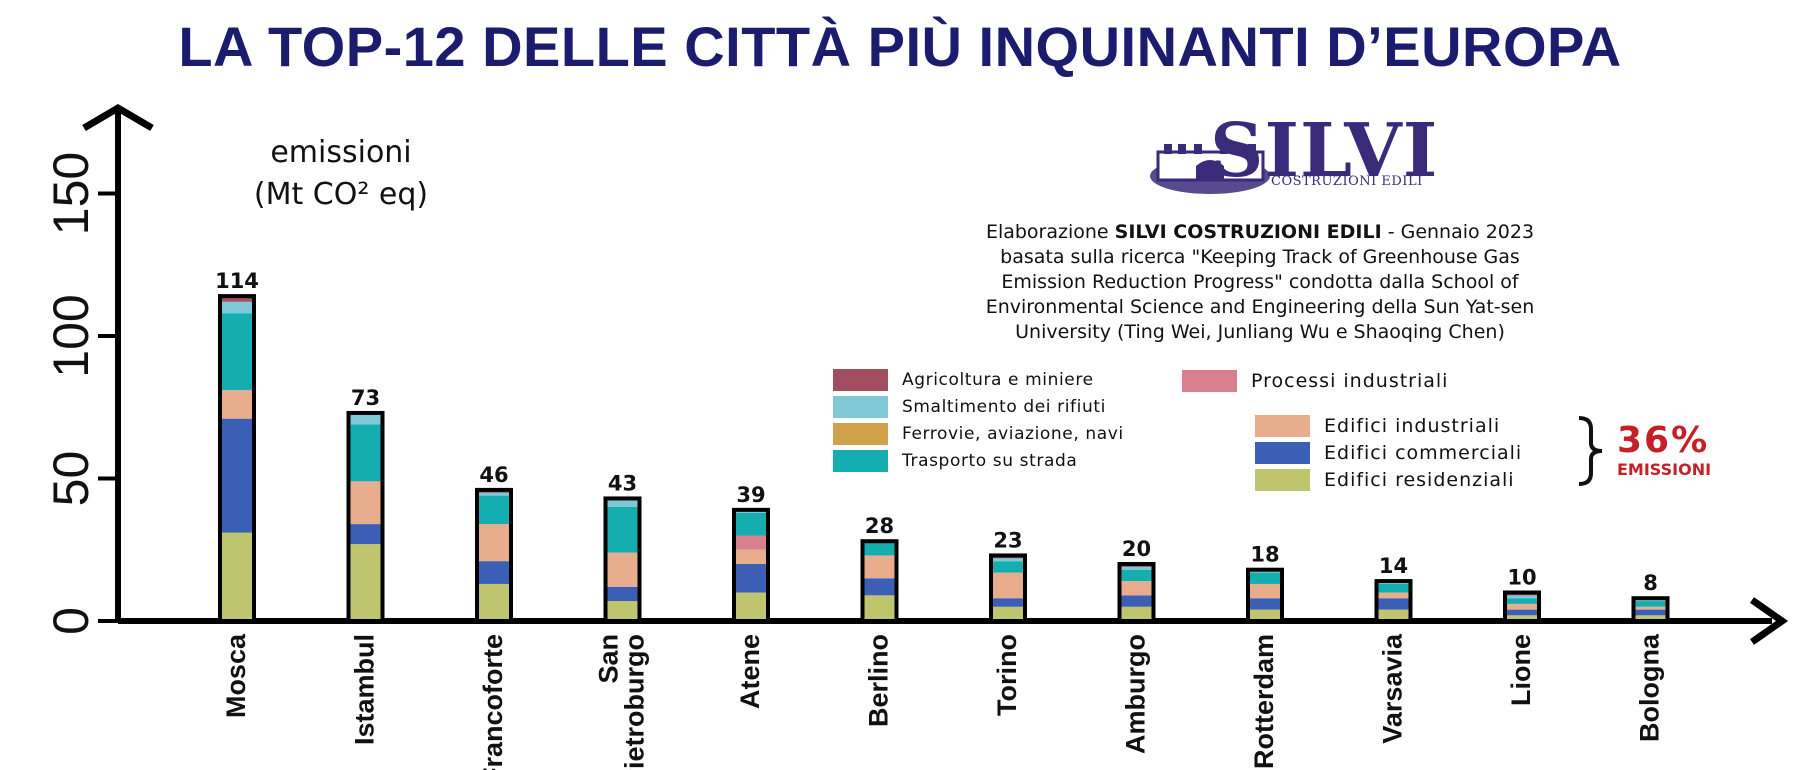 The width and height of the screenshot is (1800, 770). What do you see at coordinates (1393, 566) in the screenshot?
I see `bar-total-label: 14` at bounding box center [1393, 566].